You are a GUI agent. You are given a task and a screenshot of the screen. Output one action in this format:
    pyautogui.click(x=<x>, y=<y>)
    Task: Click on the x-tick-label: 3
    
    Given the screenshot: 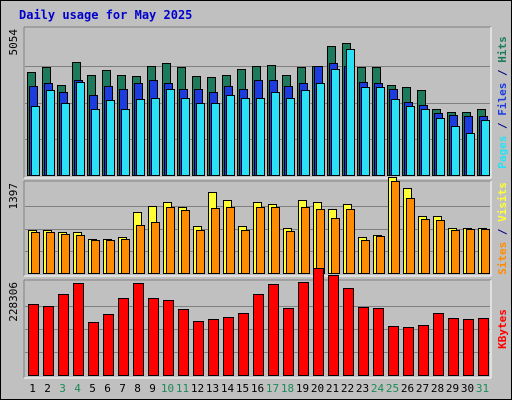 What is the action you would take?
    pyautogui.click(x=62, y=388)
    